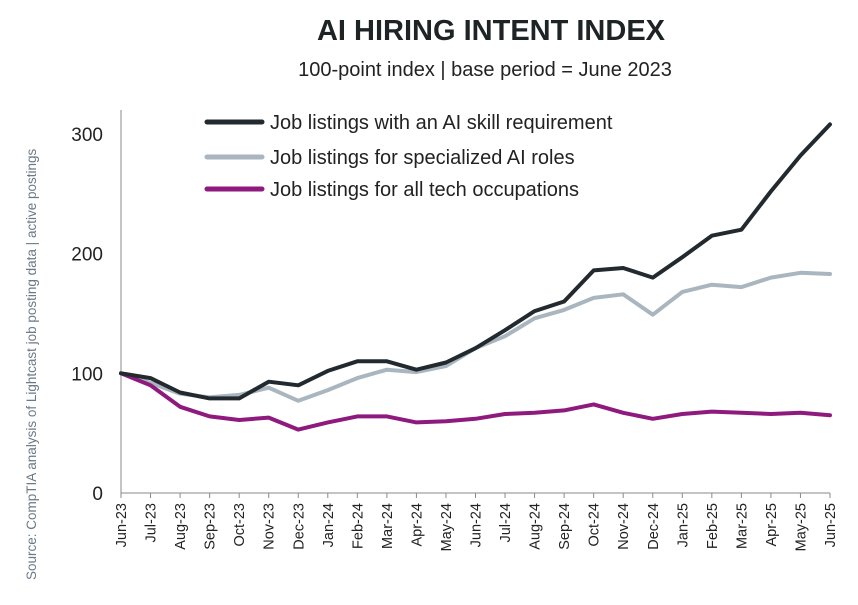  I want to click on x-tick-label: Jun-25, so click(831, 525).